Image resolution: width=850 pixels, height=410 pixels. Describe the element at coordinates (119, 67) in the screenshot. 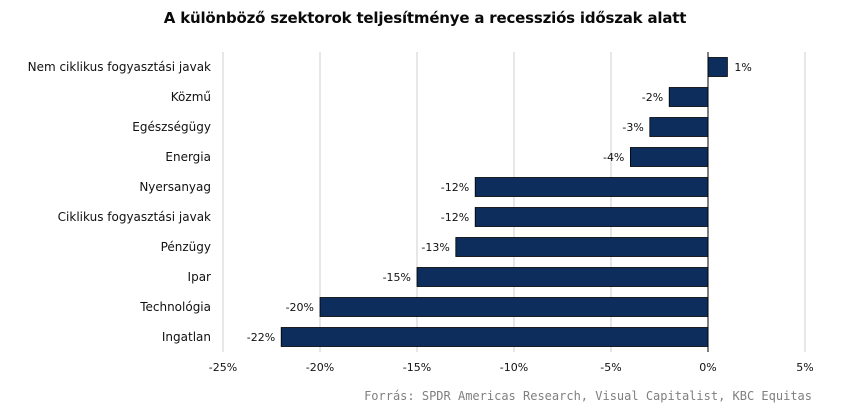

I see `category-label: Nem ciklikus fogyasztási javak` at that location.